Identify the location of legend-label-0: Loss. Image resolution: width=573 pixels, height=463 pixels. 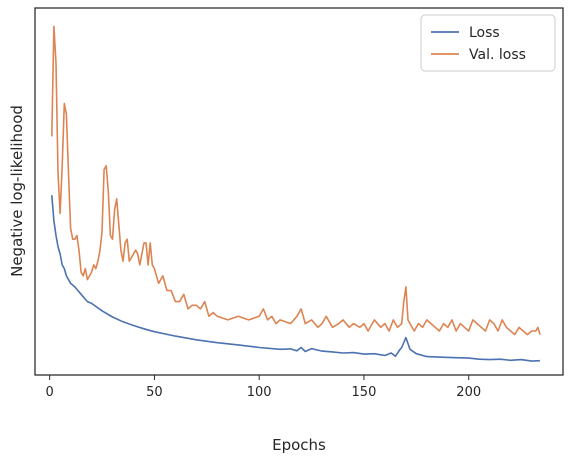
(484, 33).